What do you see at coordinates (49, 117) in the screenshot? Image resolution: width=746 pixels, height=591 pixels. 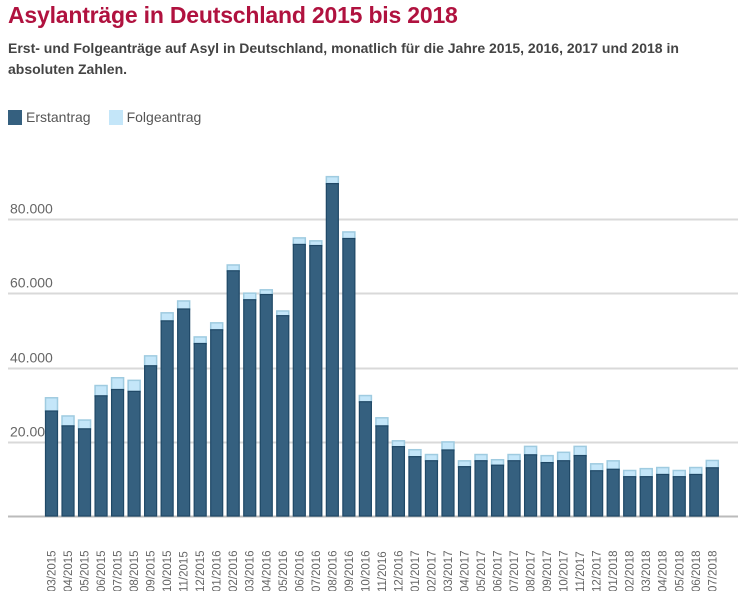 I see `legend-item-erstantrag: Erstantrag` at bounding box center [49, 117].